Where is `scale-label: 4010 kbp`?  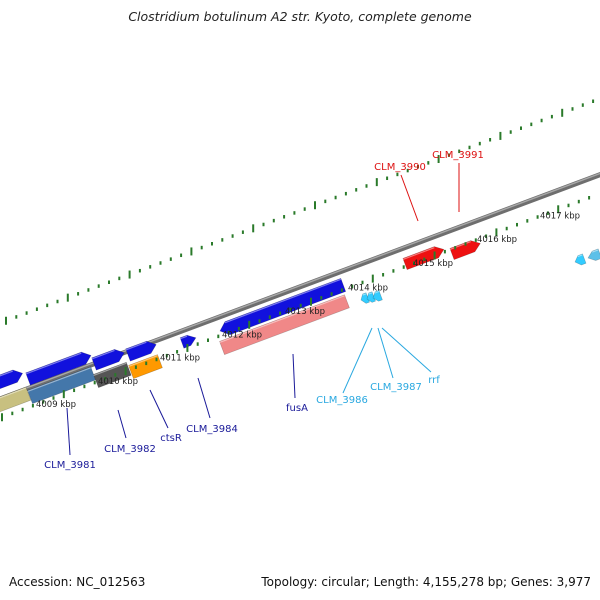 scale-label: 4010 kbp is located at coordinates (118, 382).